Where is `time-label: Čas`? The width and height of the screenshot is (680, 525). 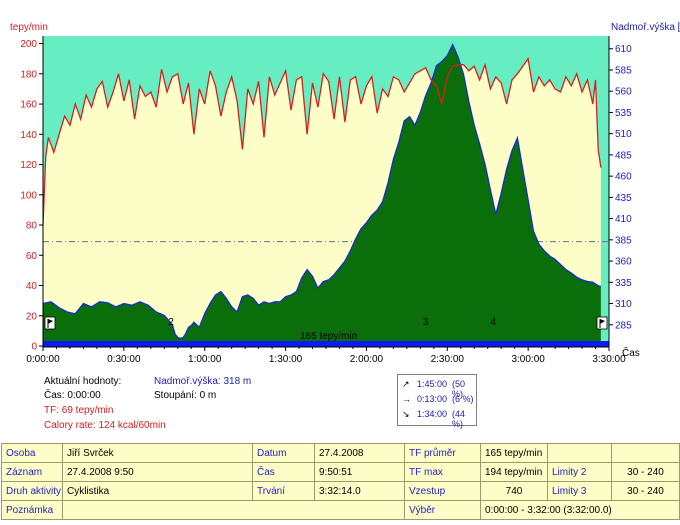 time-label: Čas is located at coordinates (283, 472).